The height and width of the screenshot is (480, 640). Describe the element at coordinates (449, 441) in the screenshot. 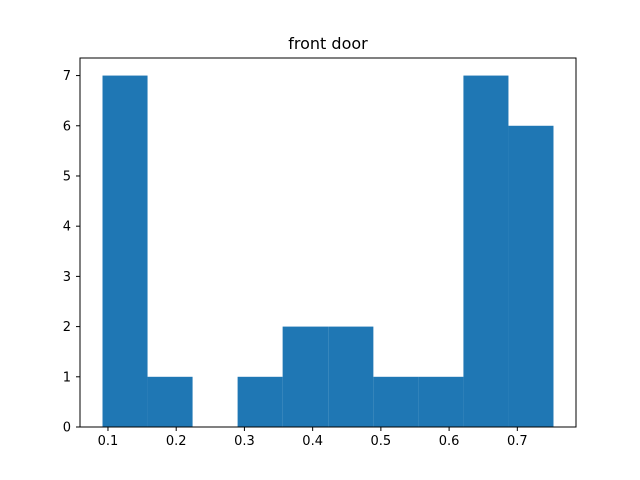

I see `x-tick-label: 0.6` at that location.